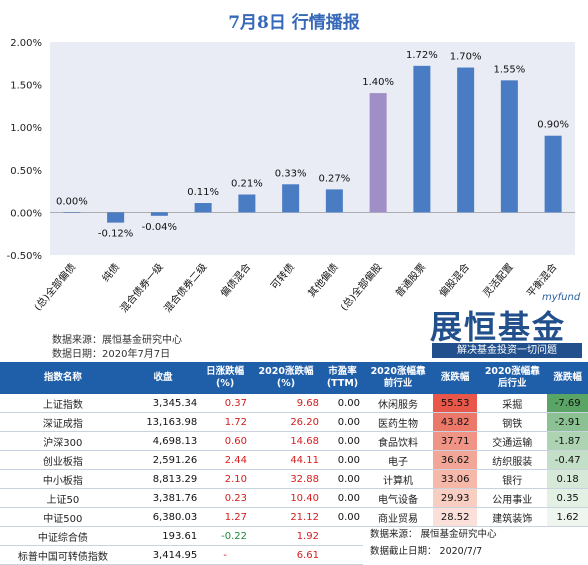 The image size is (588, 565). I want to click on table-cell: 37.71, so click(455, 441).